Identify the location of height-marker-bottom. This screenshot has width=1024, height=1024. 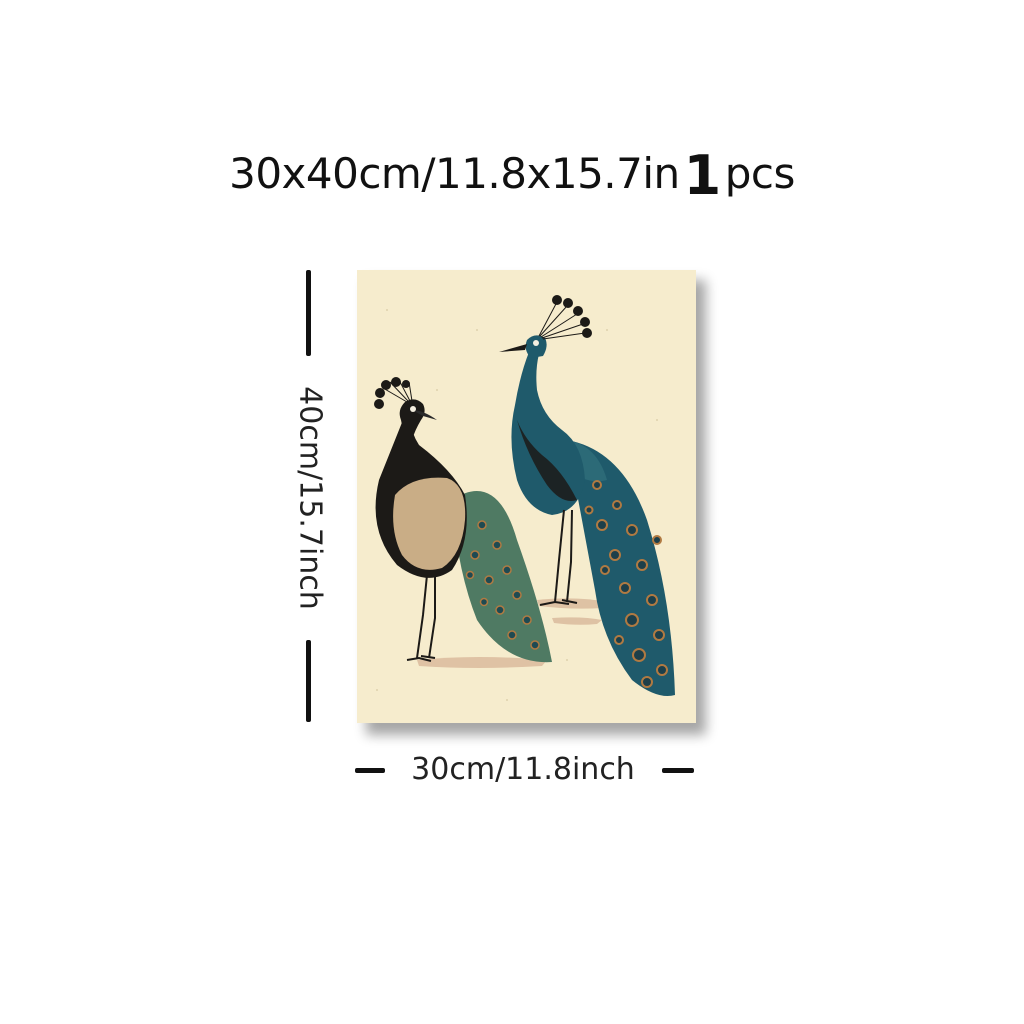
(308, 681).